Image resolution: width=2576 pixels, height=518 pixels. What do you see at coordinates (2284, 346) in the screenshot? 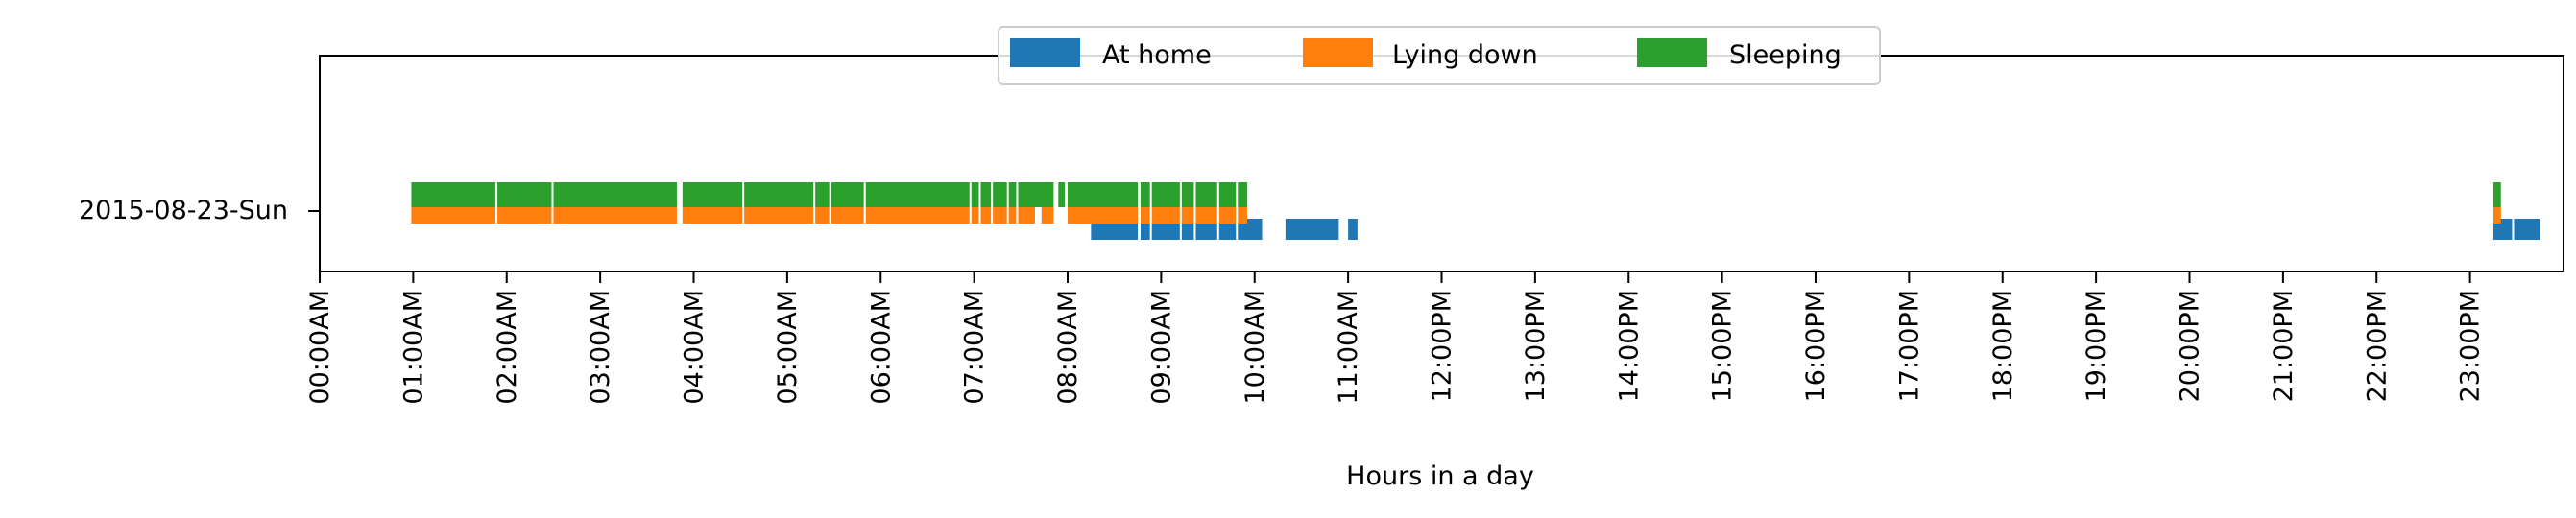
I see `x-tick-label: 21:00PM` at bounding box center [2284, 346].